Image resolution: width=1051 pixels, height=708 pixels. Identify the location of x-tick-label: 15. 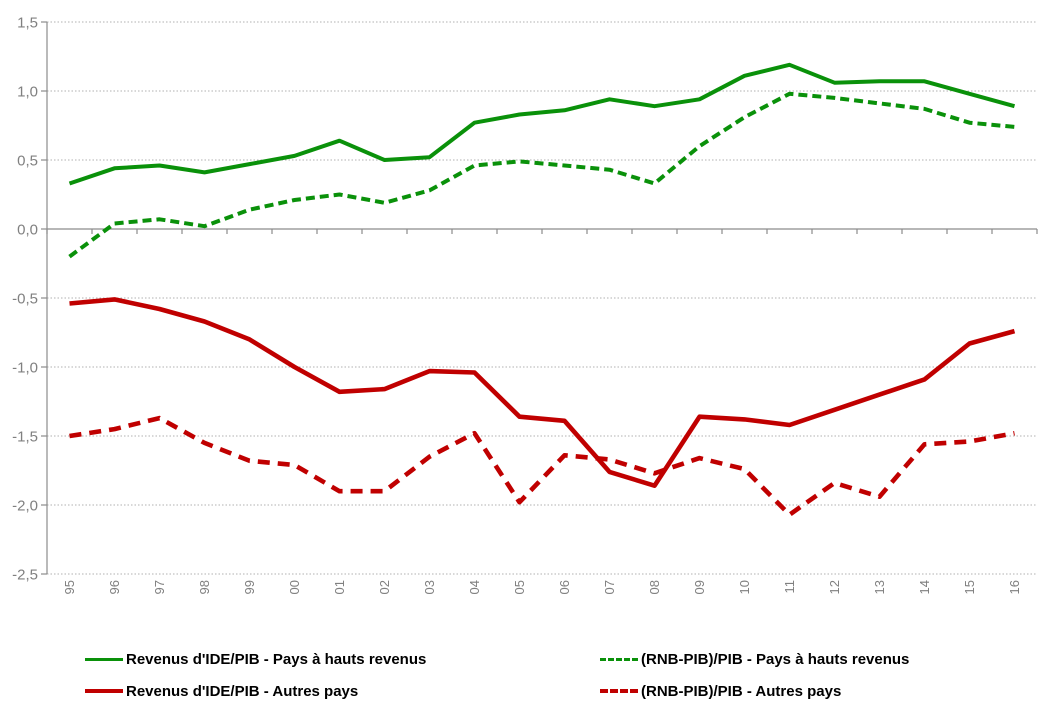
(969, 587).